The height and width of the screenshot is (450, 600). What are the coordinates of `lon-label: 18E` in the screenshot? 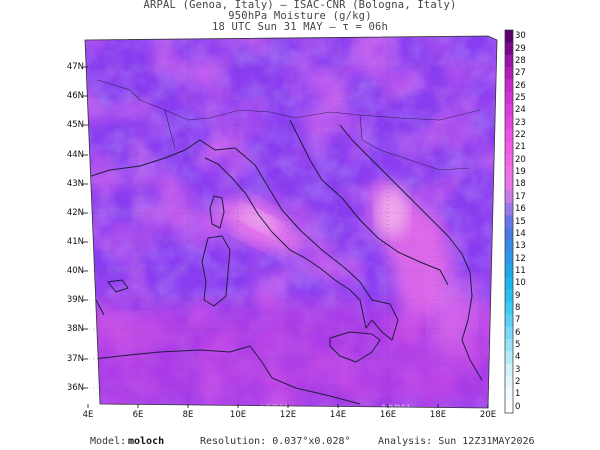 It's located at (438, 415).